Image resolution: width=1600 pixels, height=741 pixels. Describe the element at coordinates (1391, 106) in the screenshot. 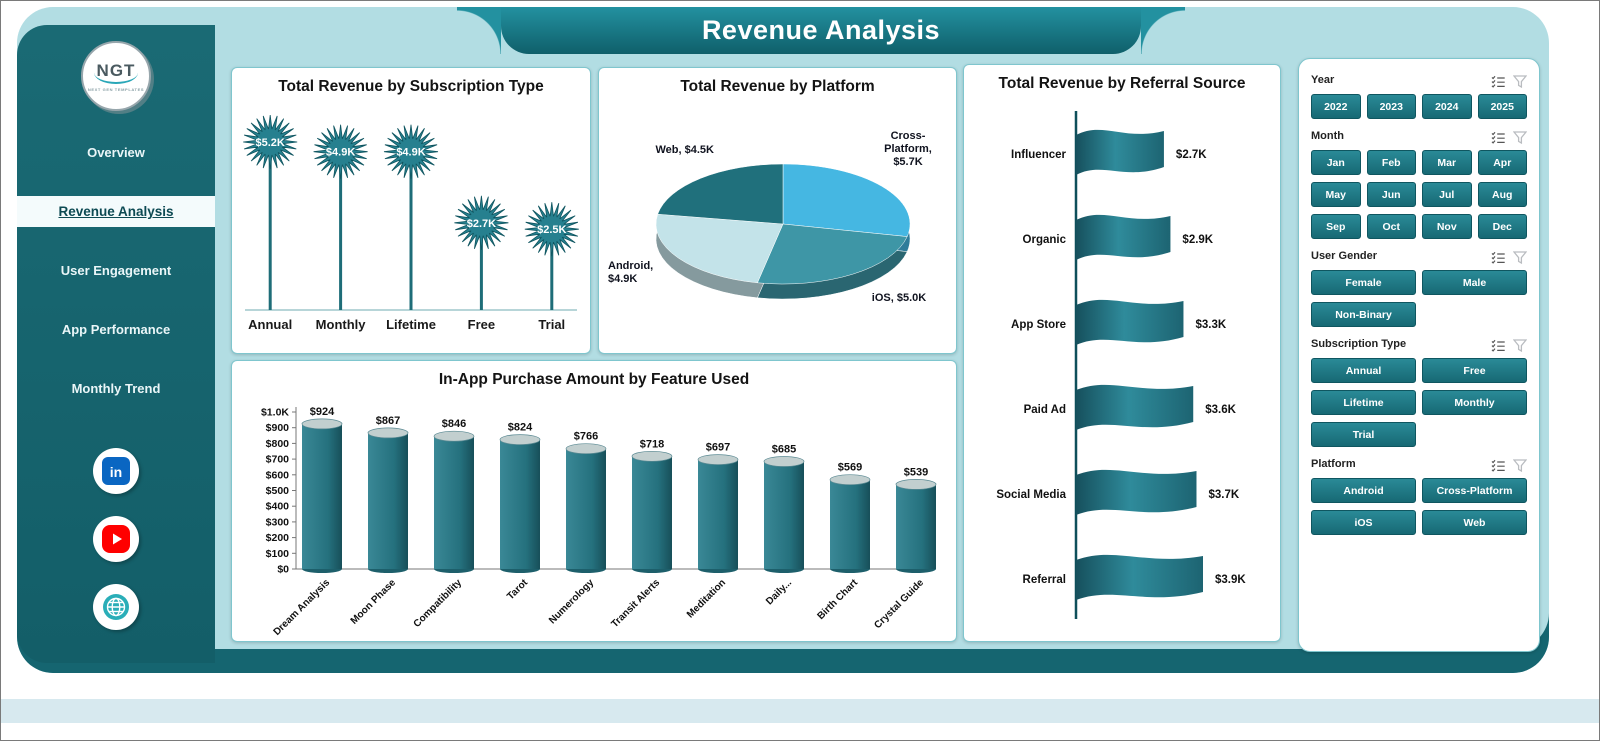

I see `slicer-option-year-2023: 2023` at that location.